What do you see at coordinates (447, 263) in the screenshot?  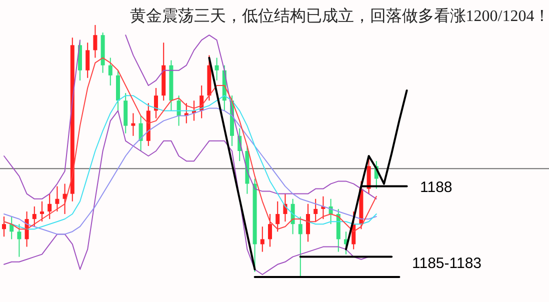 I see `text: 1185-1183` at bounding box center [447, 263].